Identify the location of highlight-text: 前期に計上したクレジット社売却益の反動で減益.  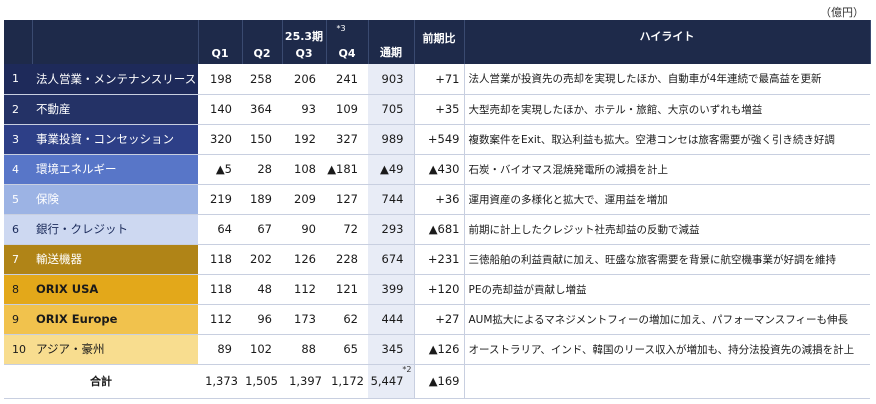
(666, 229).